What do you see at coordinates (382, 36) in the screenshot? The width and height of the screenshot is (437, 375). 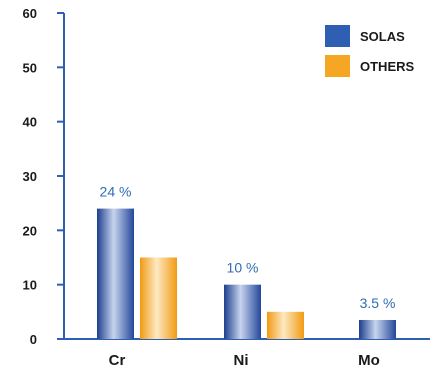 I see `legend-label-solas: SOLAS` at bounding box center [382, 36].